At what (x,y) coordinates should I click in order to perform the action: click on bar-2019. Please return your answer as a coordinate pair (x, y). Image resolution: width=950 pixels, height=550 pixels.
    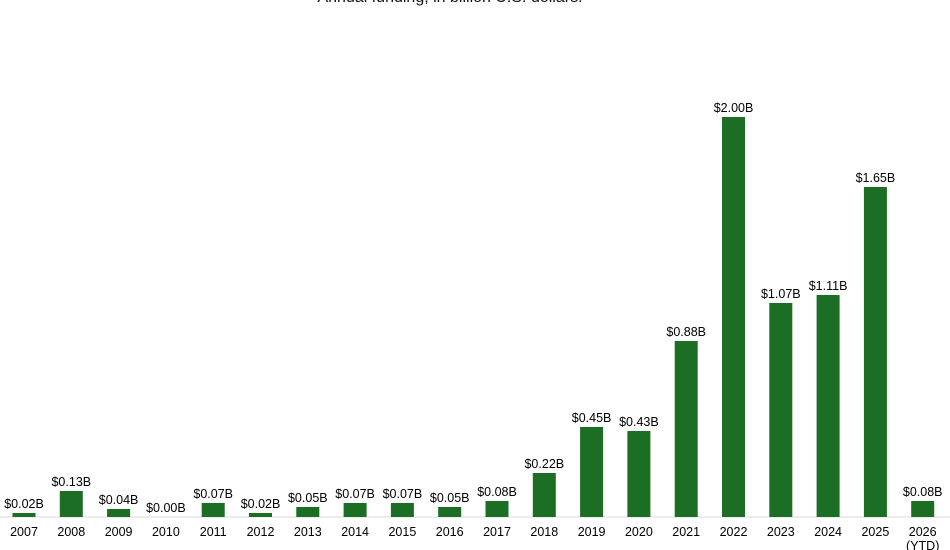
    Looking at the image, I should click on (592, 472).